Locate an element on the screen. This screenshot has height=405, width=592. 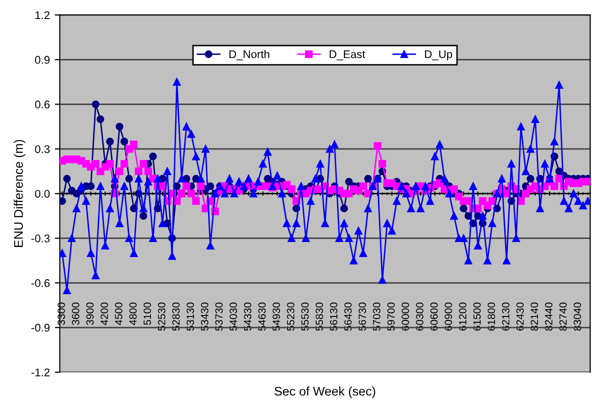
x-tick-label: 61200 is located at coordinates (462, 316).